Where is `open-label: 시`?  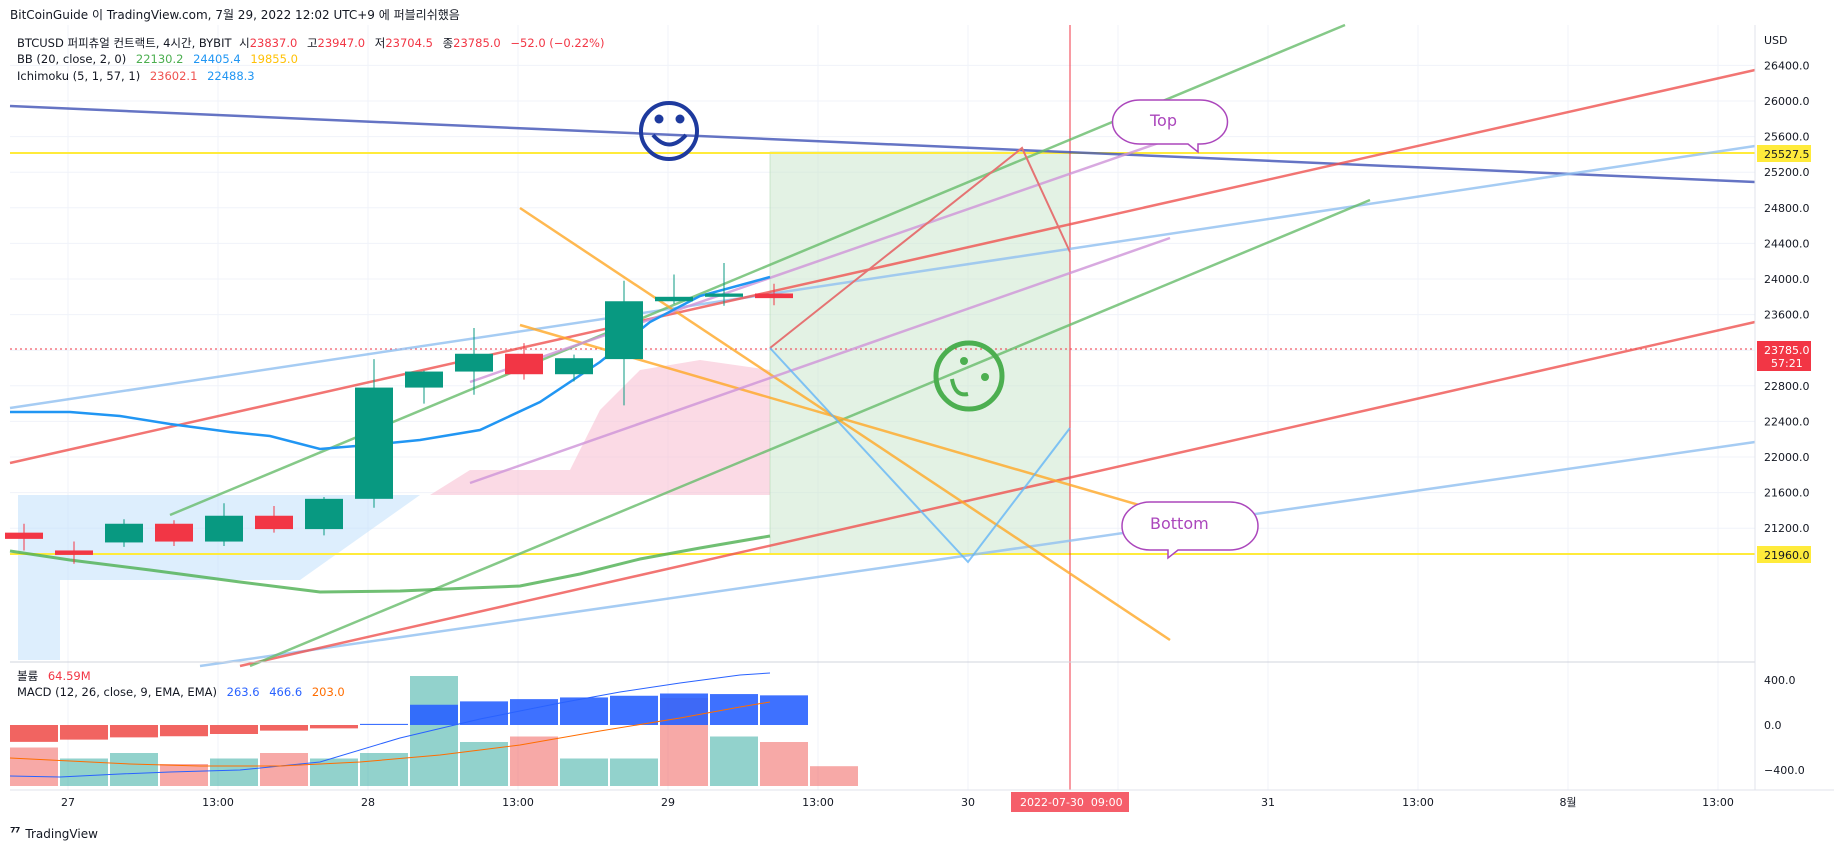 open-label: 시 is located at coordinates (244, 43).